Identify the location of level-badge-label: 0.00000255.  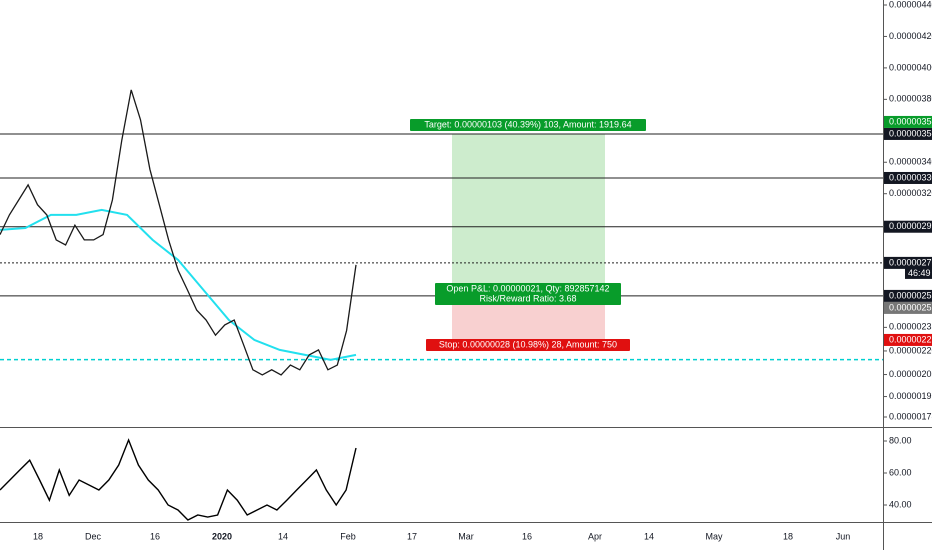
(910, 295).